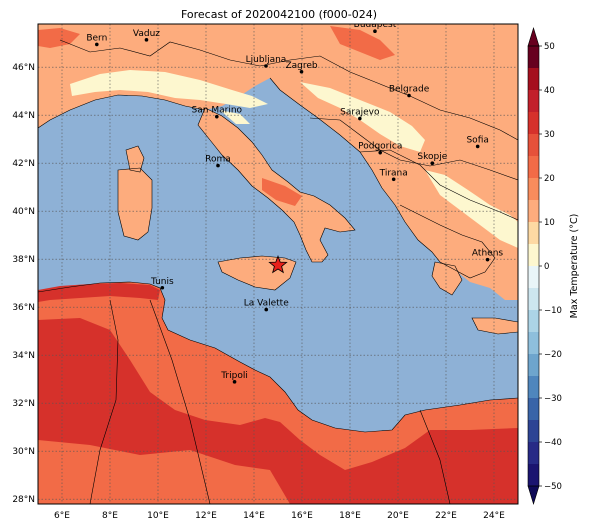  What do you see at coordinates (164, 472) in the screenshot?
I see `north-africa-hot-south` at bounding box center [164, 472].